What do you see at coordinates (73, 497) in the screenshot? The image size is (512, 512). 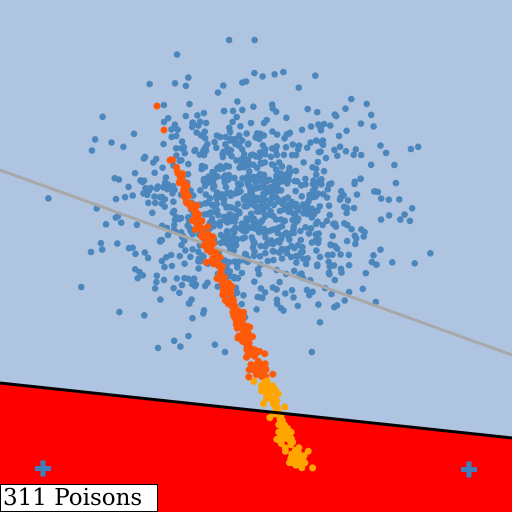 I see `poison-counter-label: 311 Poisons` at bounding box center [73, 497].